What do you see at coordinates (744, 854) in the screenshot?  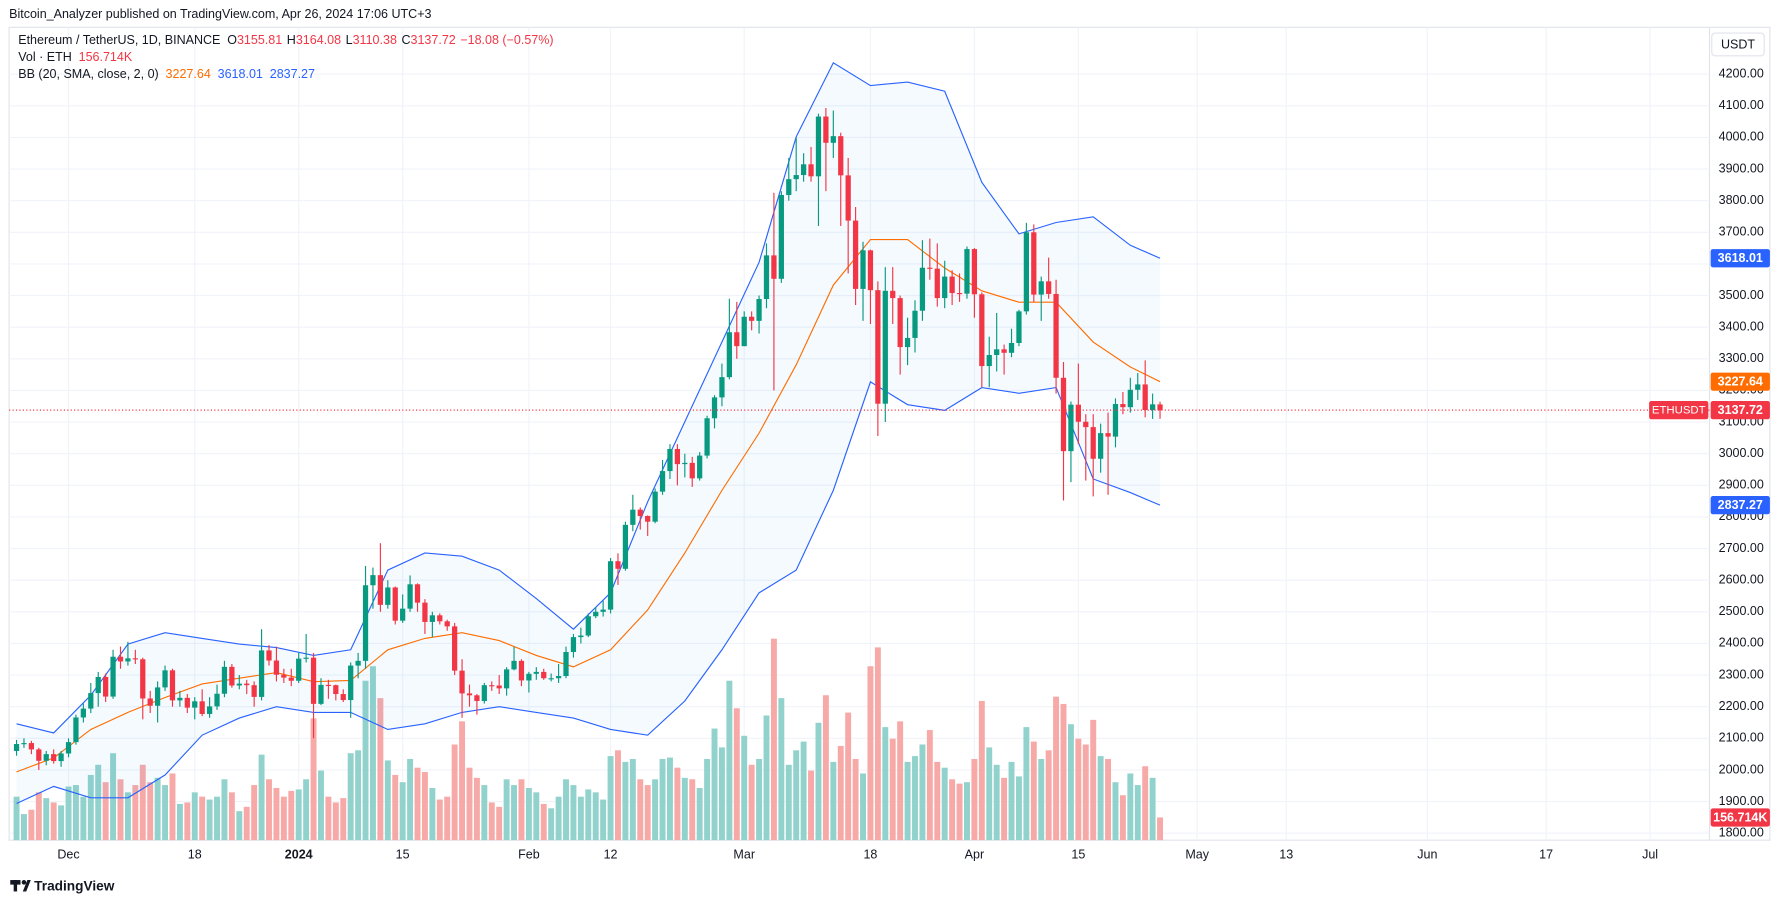 I see `x-tick-label: Mar` at bounding box center [744, 854].